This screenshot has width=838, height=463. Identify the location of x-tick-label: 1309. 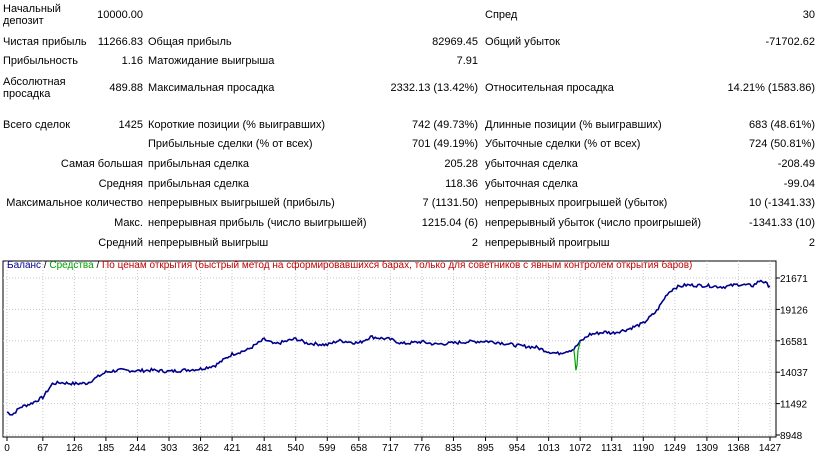
(707, 448).